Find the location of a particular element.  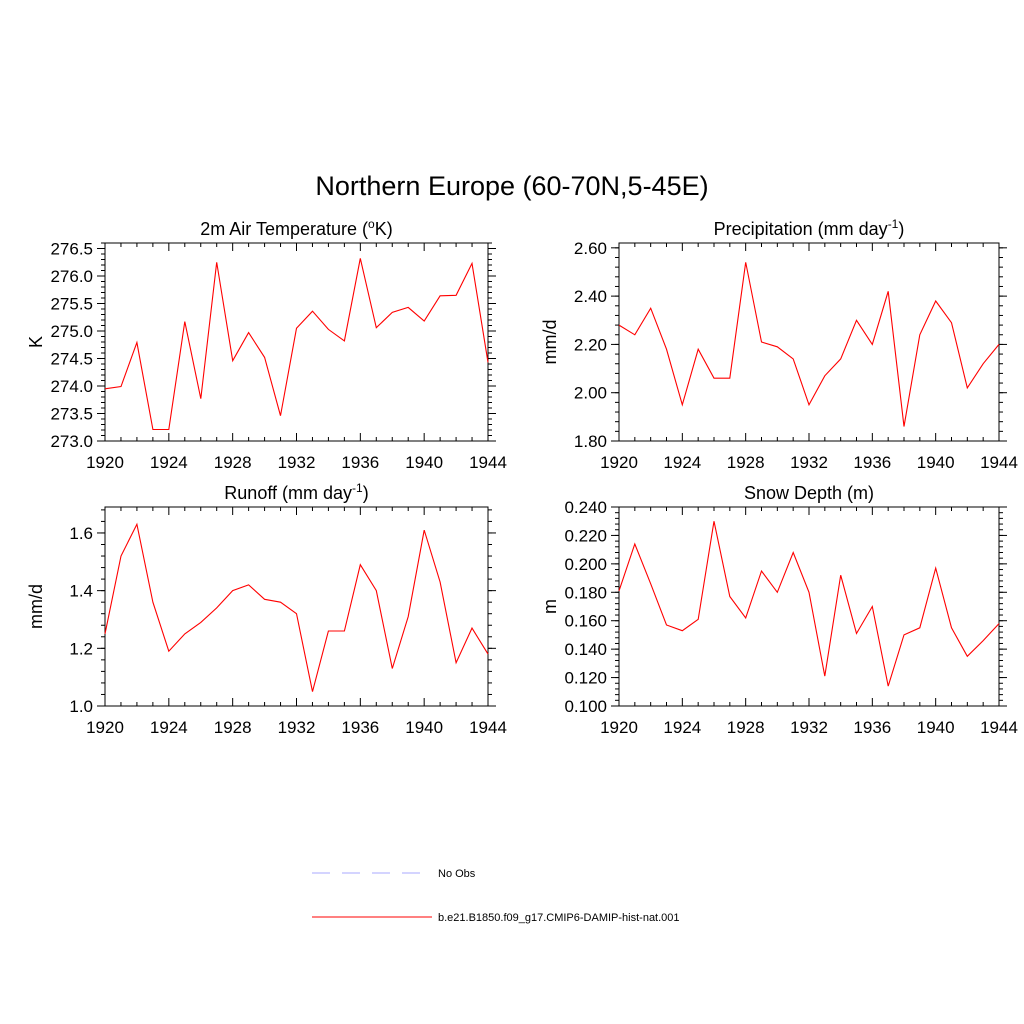

y-tick-label: 0.240 is located at coordinates (585, 507).